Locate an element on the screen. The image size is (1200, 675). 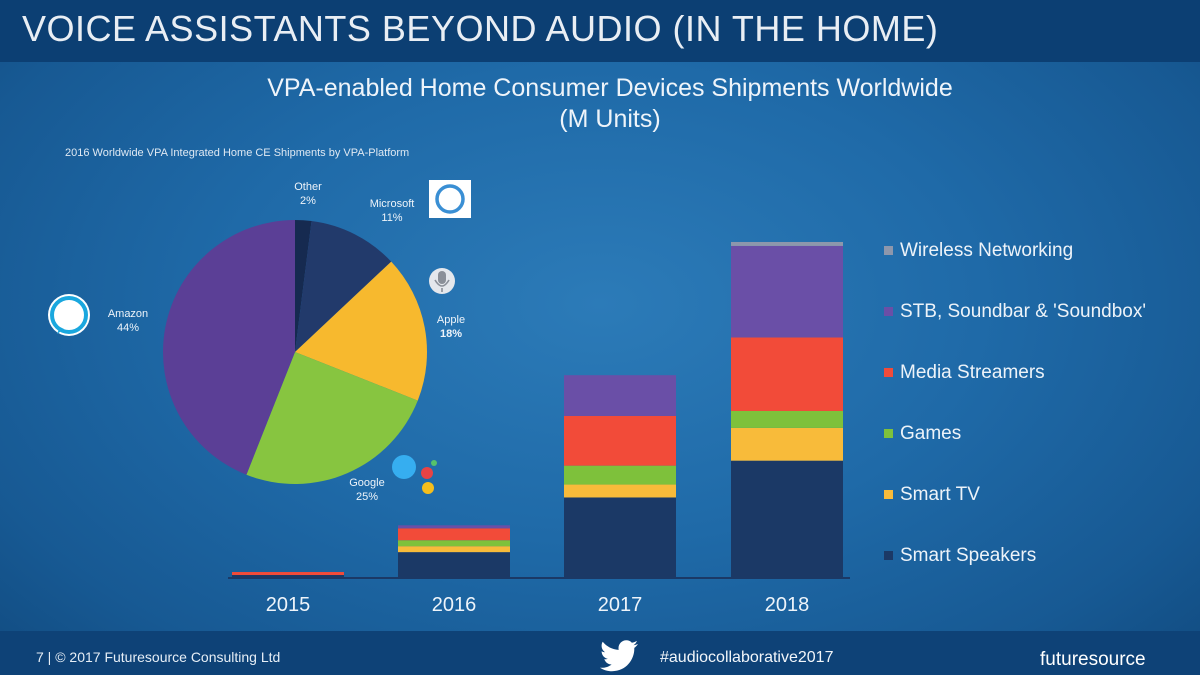
legend-label: STB, Soundbar & 'Soundbox' is located at coordinates (1023, 311).